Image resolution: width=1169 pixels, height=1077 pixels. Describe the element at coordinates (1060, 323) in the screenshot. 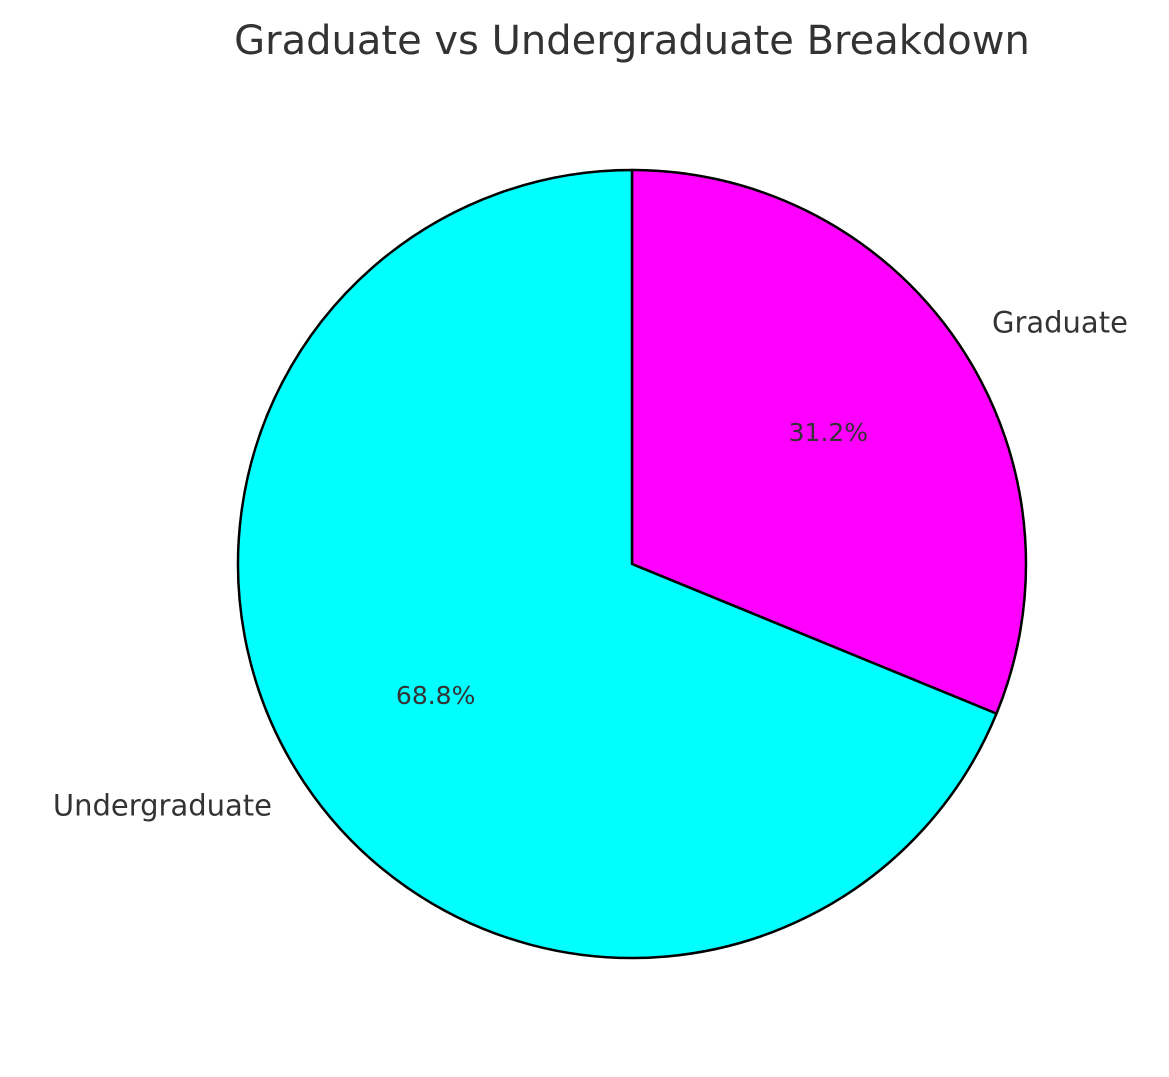

I see `slice-label-graduate: Graduate` at that location.